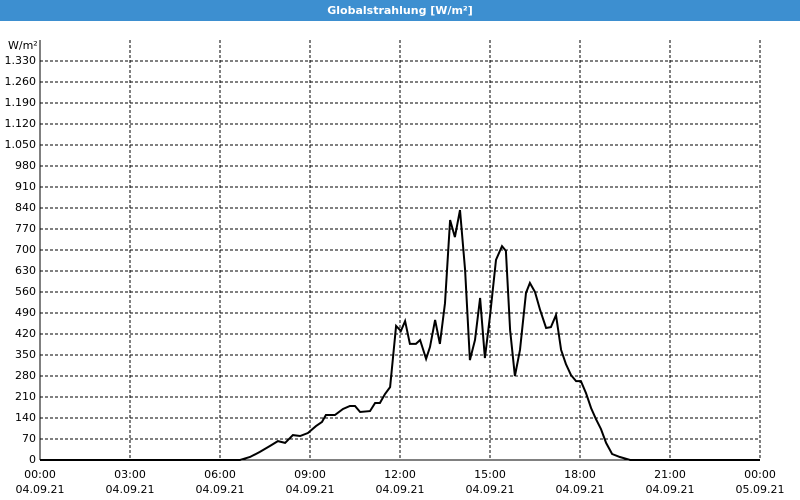 This screenshot has height=500, width=800. Describe the element at coordinates (25, 291) in the screenshot. I see `y-tick-label: 560` at that location.